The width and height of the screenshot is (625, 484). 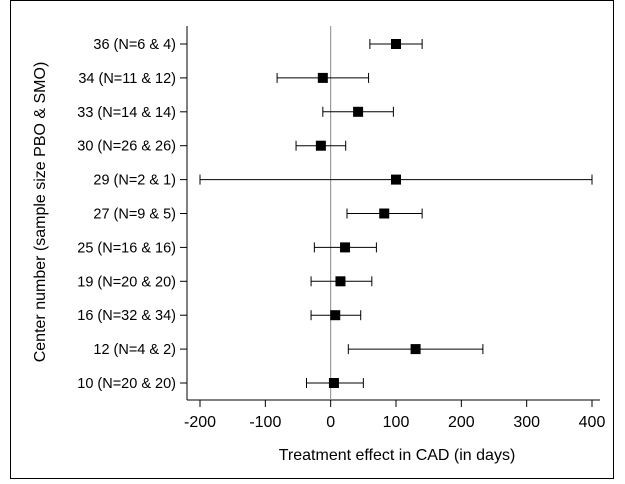 I want to click on x-tick-label: 200, so click(x=461, y=422).